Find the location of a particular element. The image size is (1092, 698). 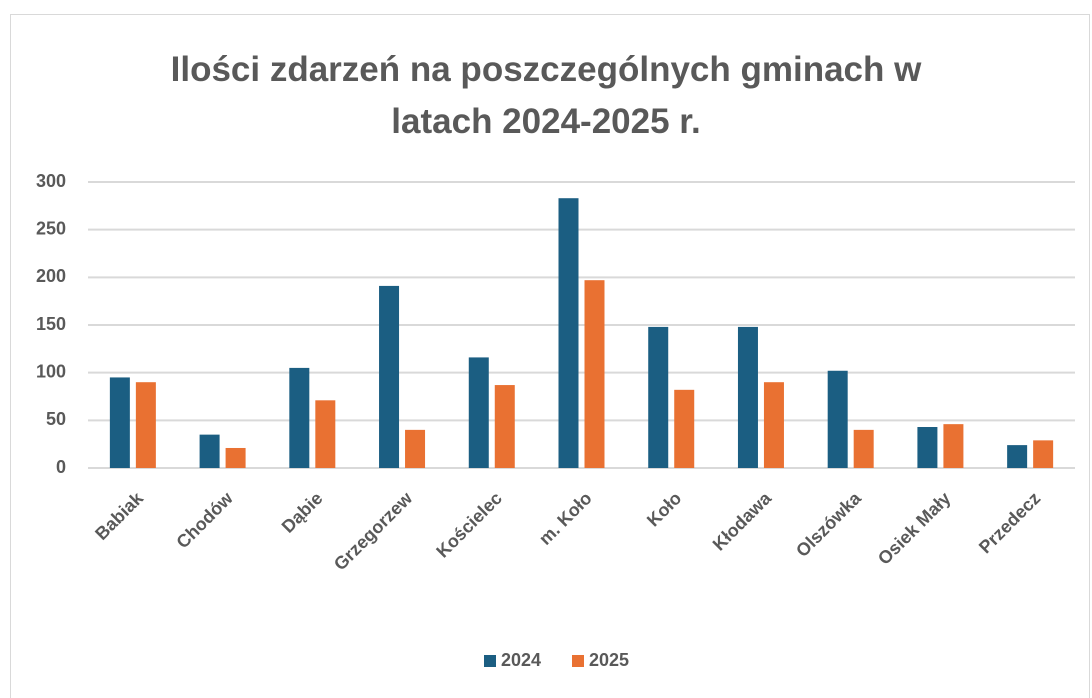

y-tick-label: 300 is located at coordinates (51, 181).